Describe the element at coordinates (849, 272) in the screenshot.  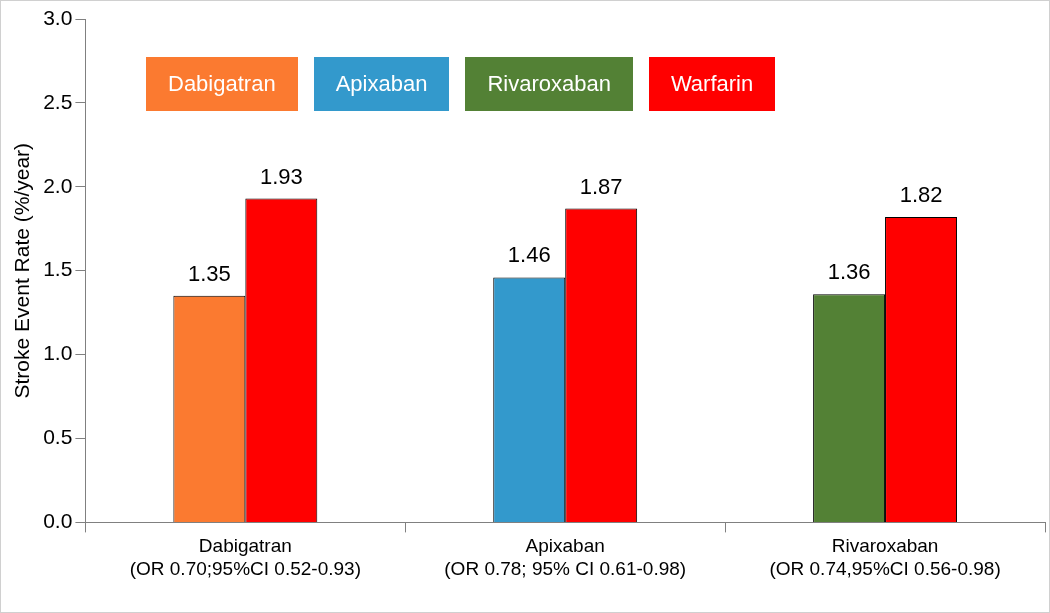
I see `data-label: 1.36` at that location.